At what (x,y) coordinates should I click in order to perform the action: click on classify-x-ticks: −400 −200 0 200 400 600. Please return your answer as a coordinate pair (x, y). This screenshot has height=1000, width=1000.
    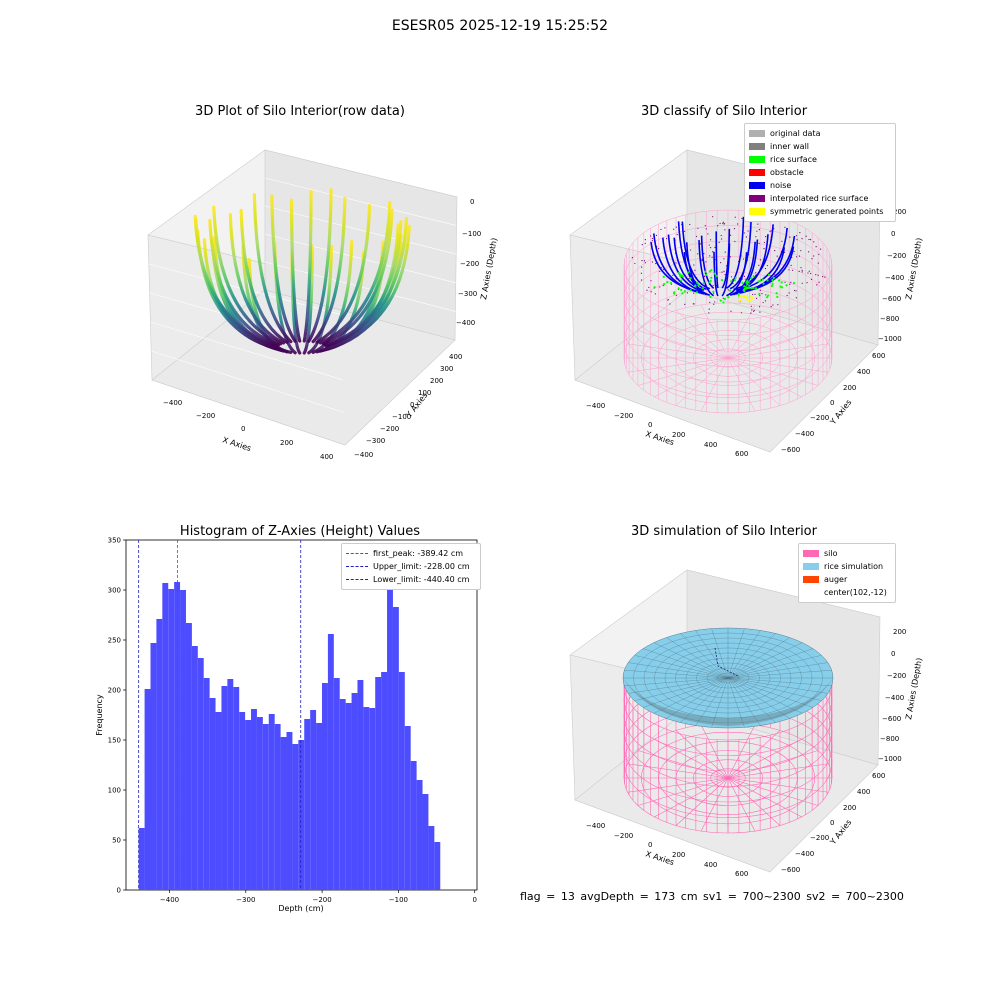
    Looking at the image, I should click on (667, 430).